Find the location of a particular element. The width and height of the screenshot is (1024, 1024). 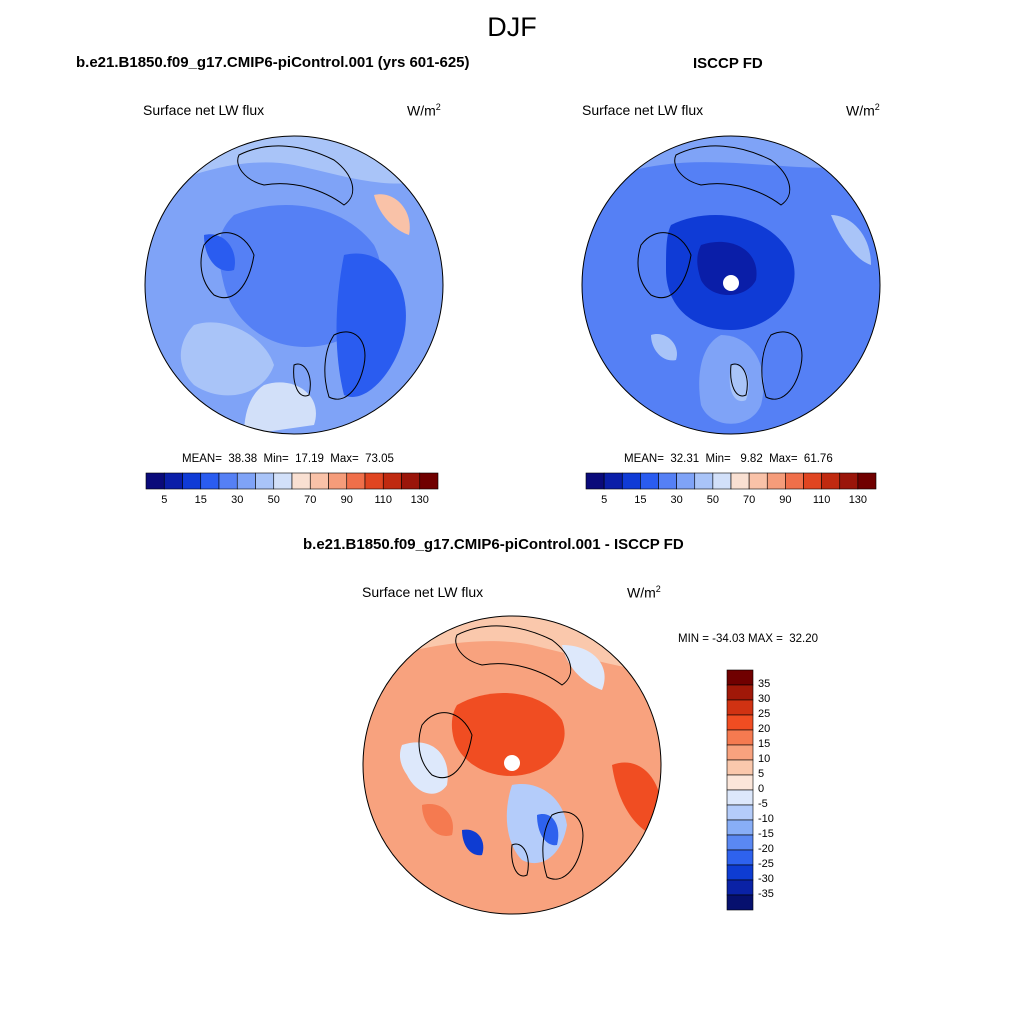

figure-title: DJF is located at coordinates (512, 27).